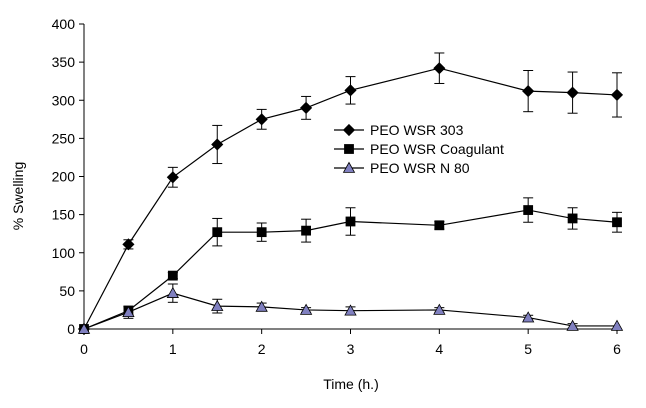  Describe the element at coordinates (350, 384) in the screenshot. I see `x-axis-title: Time (h.)` at that location.